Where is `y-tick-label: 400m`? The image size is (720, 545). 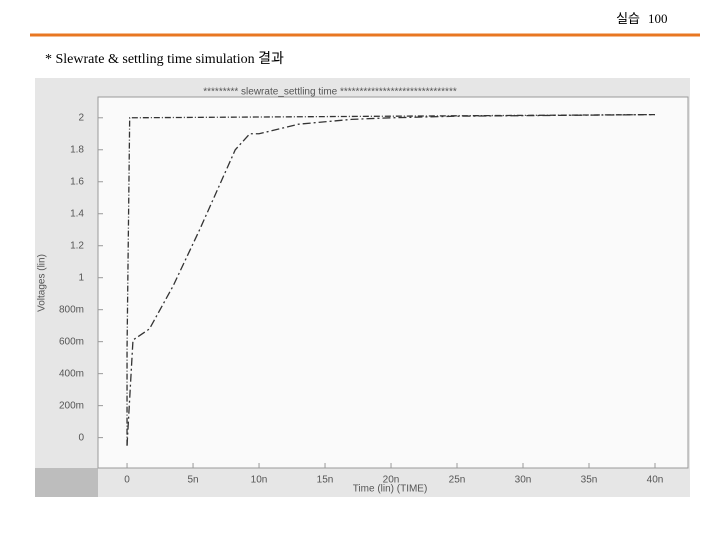 y-tick-label: 400m is located at coordinates (71, 373).